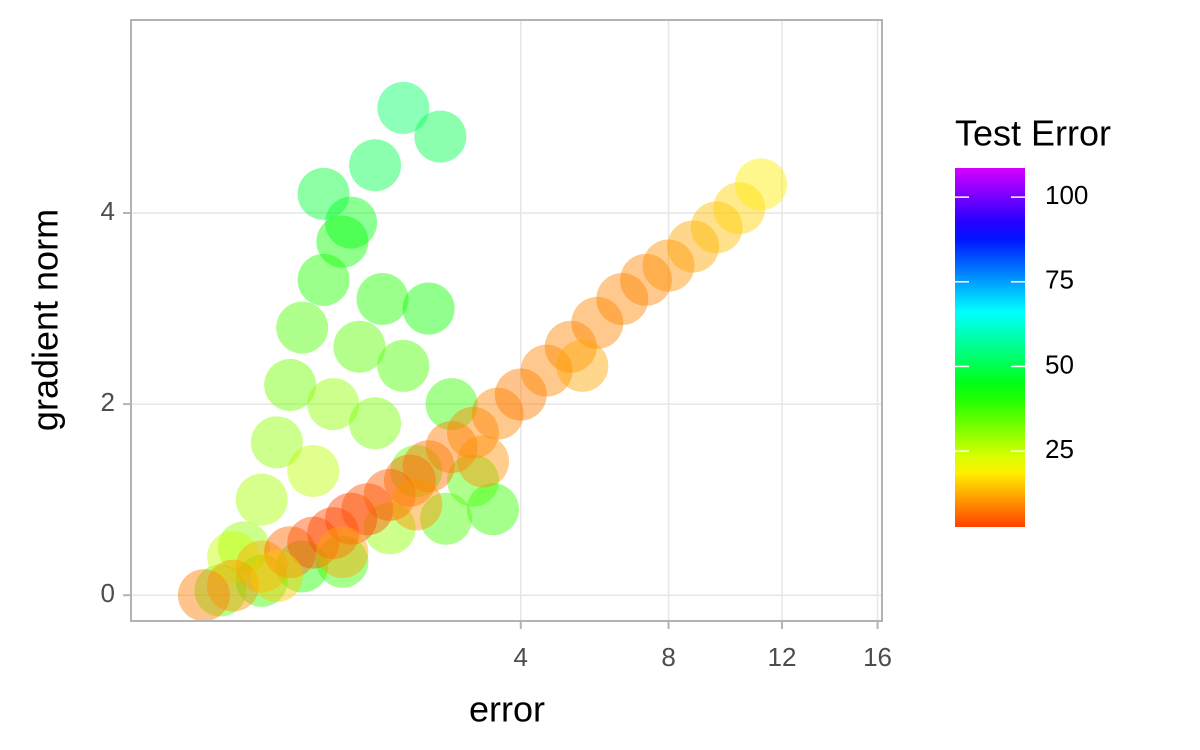  Describe the element at coordinates (1033, 133) in the screenshot. I see `legend-title: Test Error` at that location.